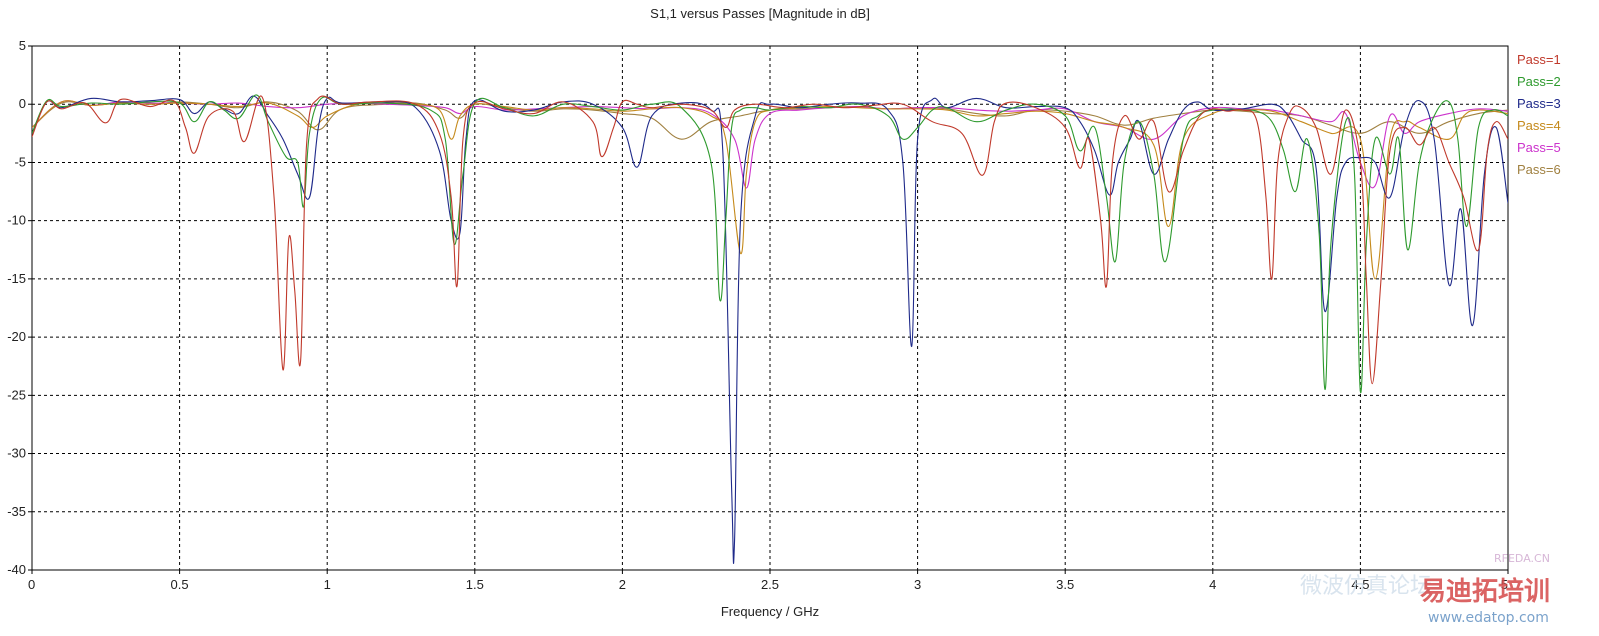  I want to click on x-tick-label: 0.5, so click(180, 584).